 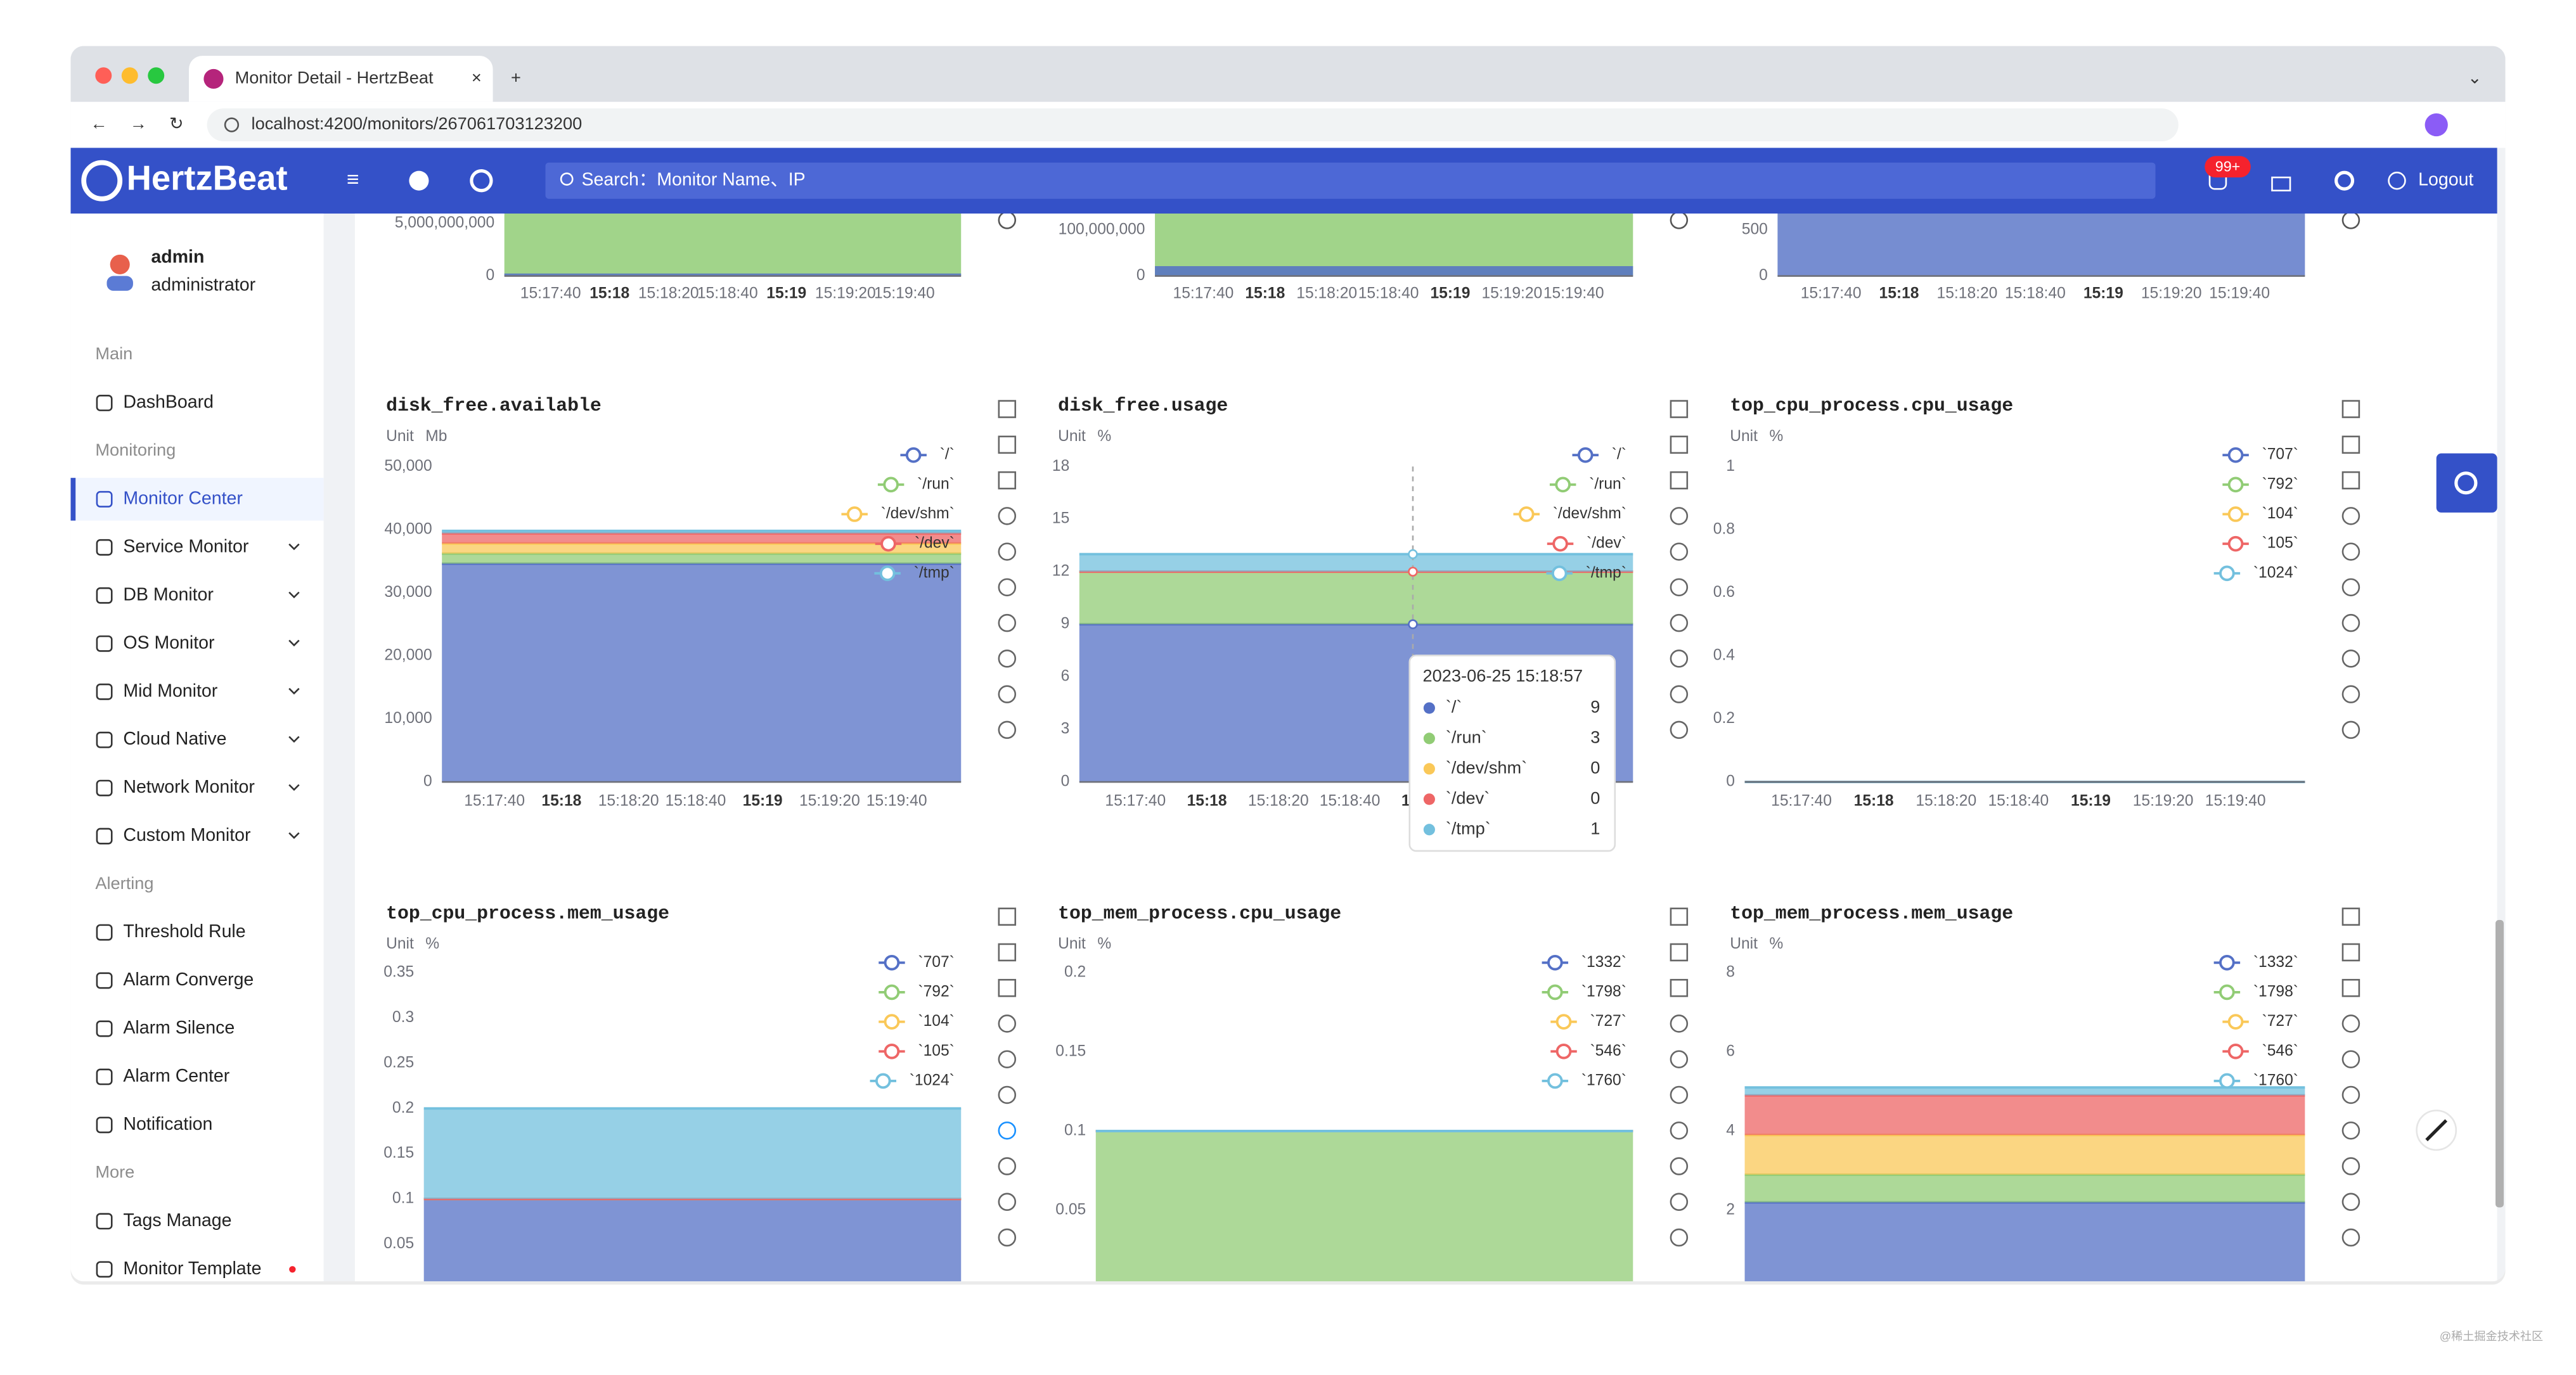 What do you see at coordinates (183, 498) in the screenshot?
I see `menu-item: Monitor Center` at bounding box center [183, 498].